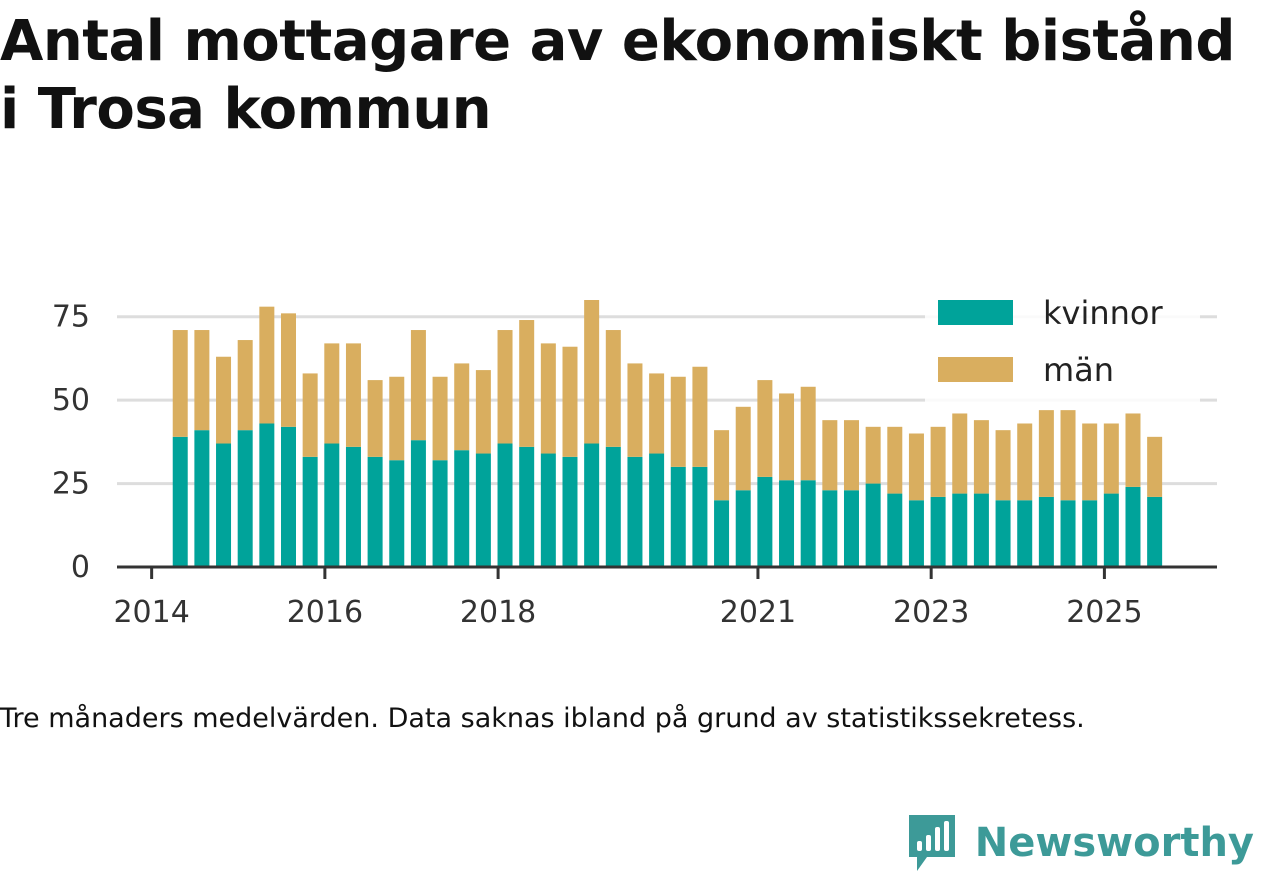 The image size is (1262, 879). Describe the element at coordinates (1103, 313) in the screenshot. I see `legend-label-kvinnor: kvinnor` at that location.